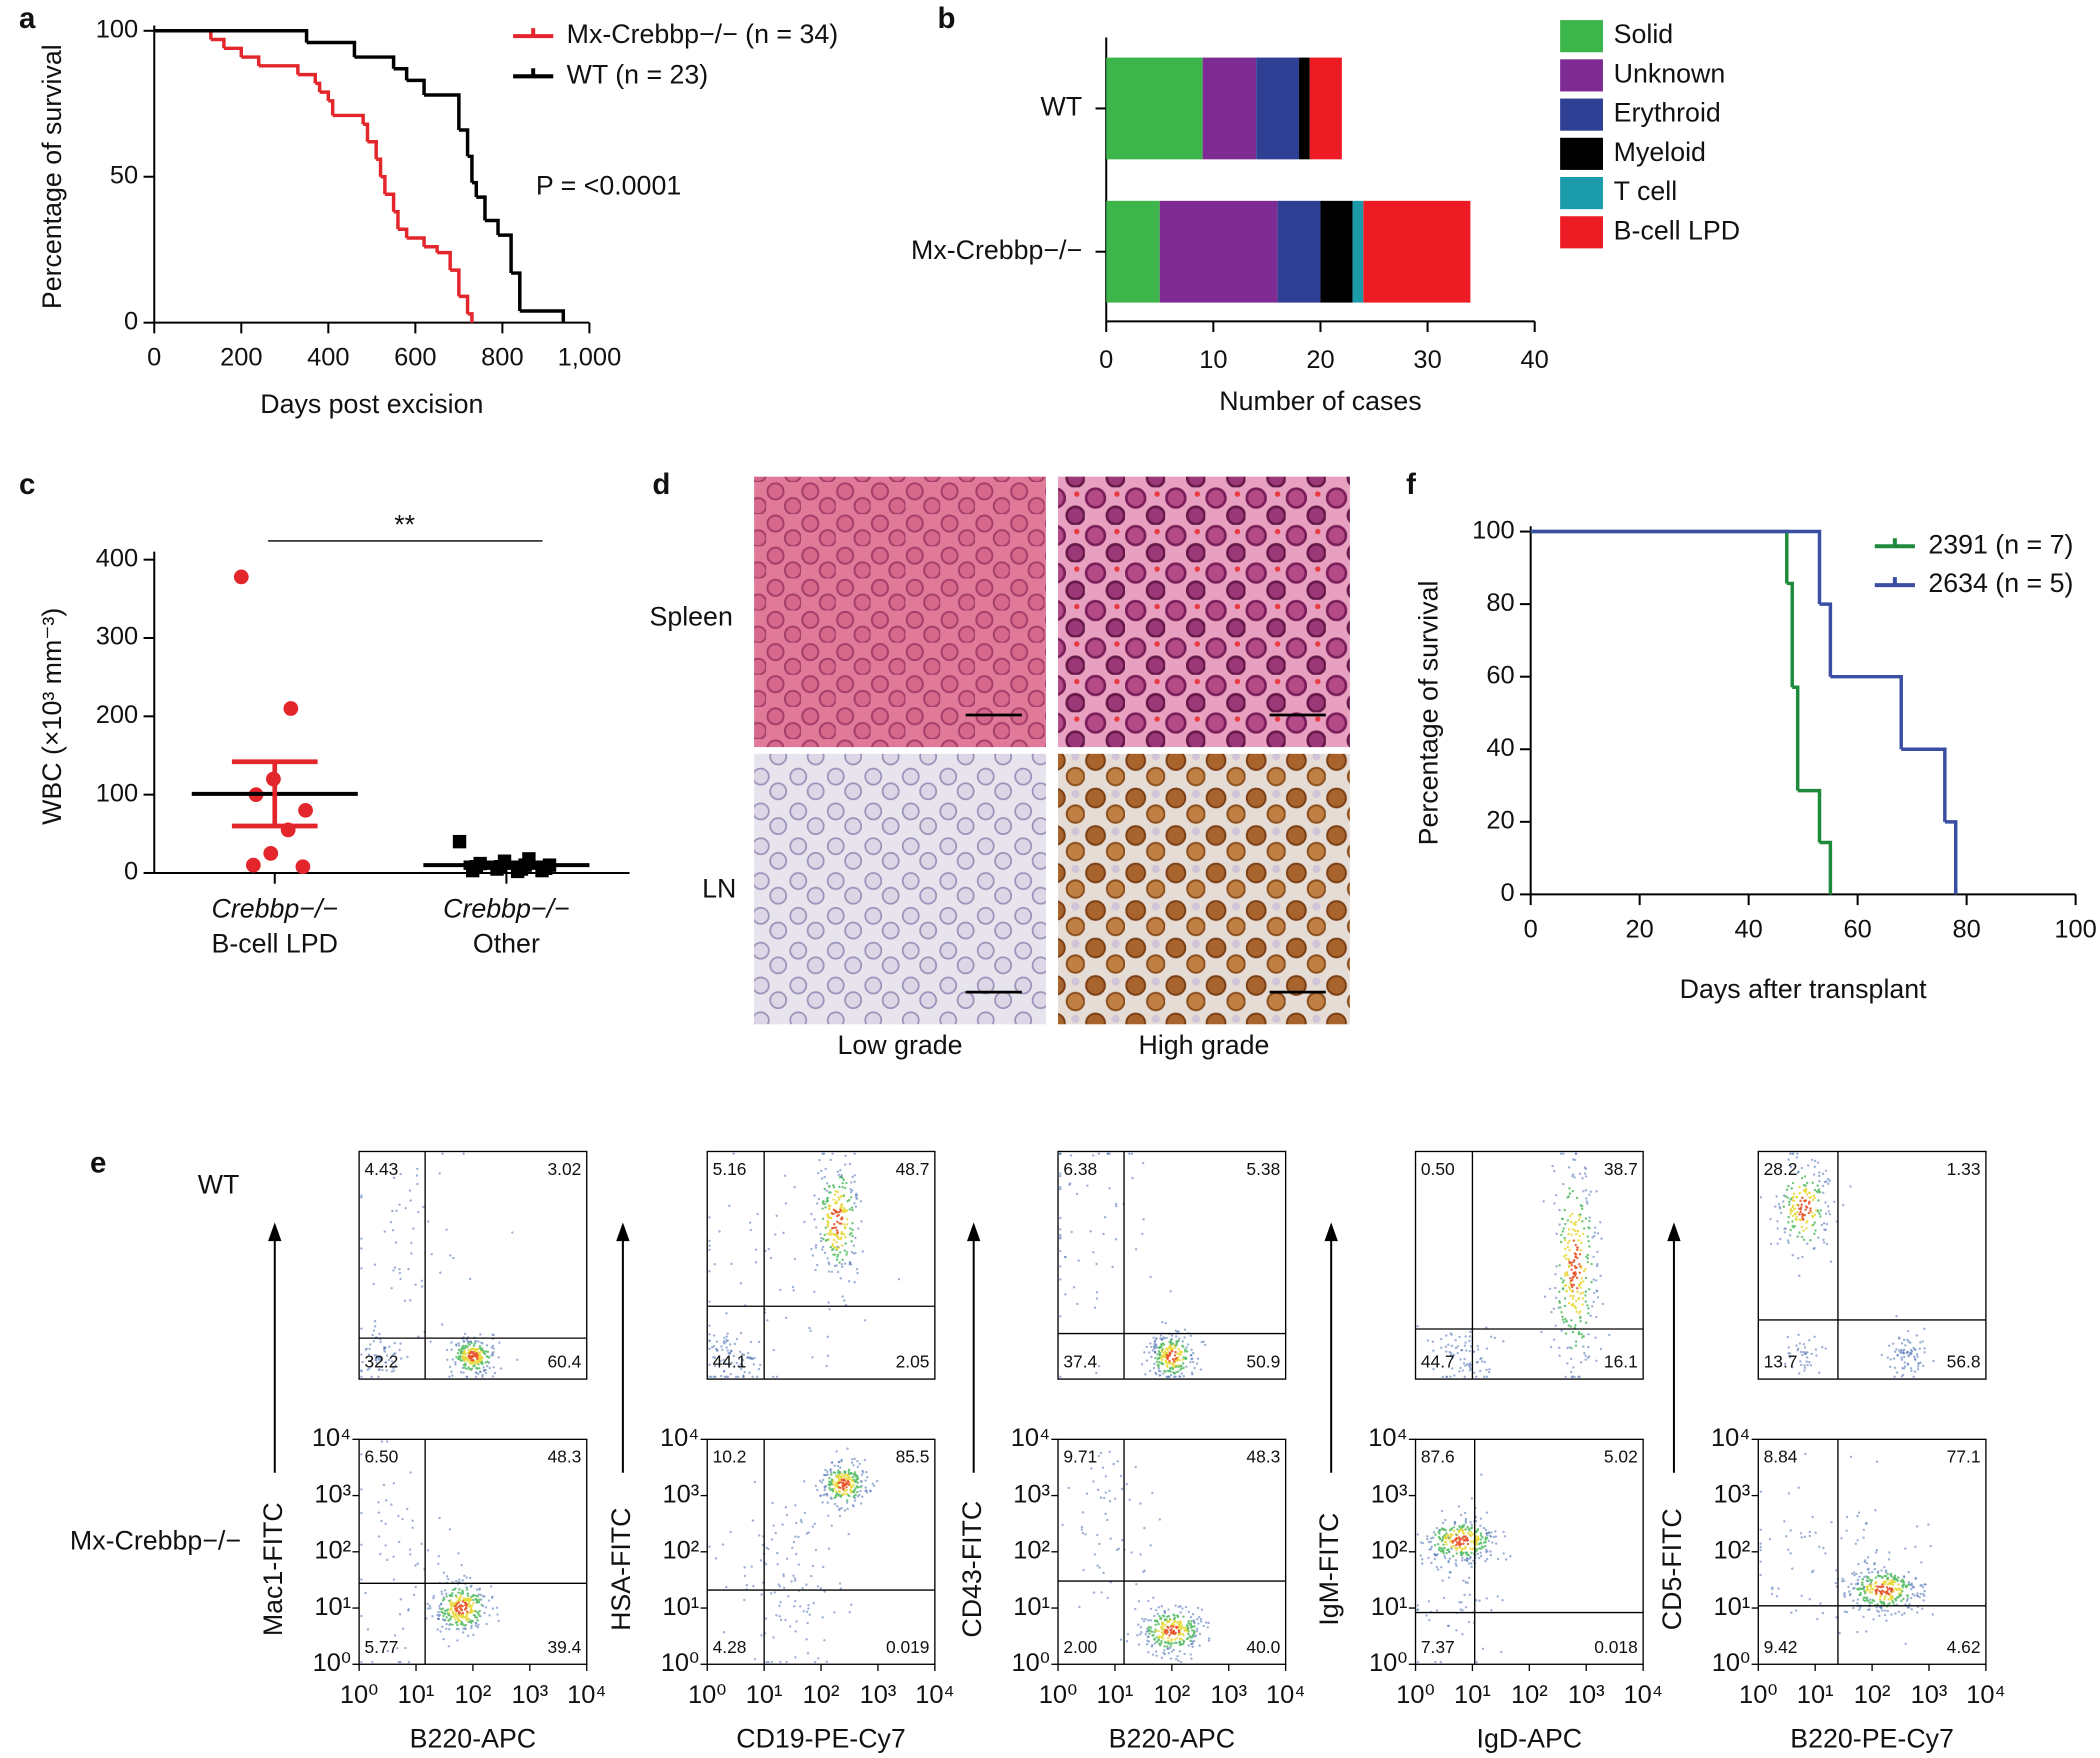  What do you see at coordinates (1172, 1551) in the screenshot?
I see `plot-frame` at bounding box center [1172, 1551].